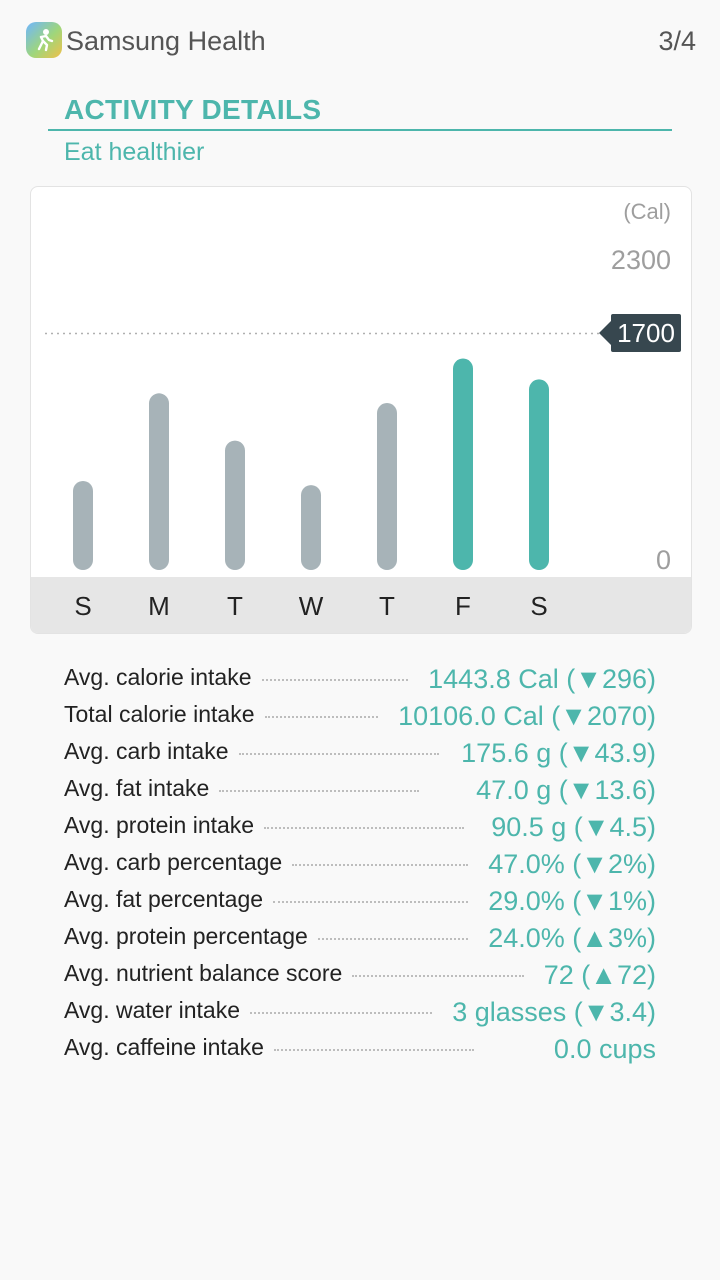  What do you see at coordinates (173, 862) in the screenshot?
I see `stat-label: Avg. carb percentage` at bounding box center [173, 862].